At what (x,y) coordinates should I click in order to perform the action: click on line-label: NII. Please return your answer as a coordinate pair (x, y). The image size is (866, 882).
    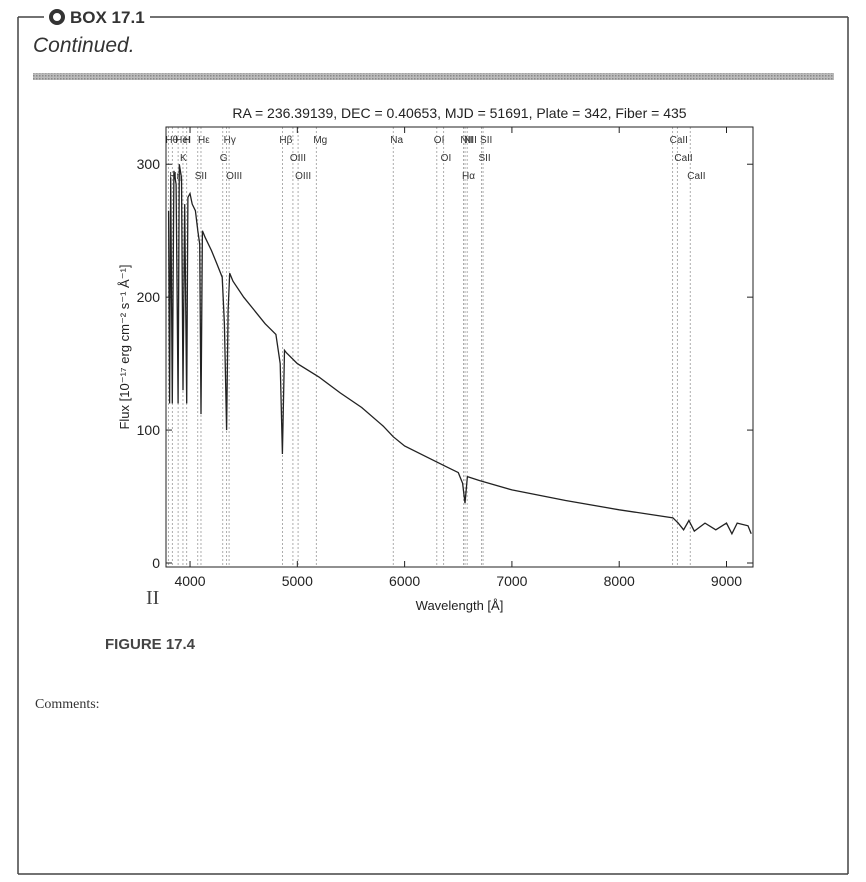
    Looking at the image, I should click on (470, 140).